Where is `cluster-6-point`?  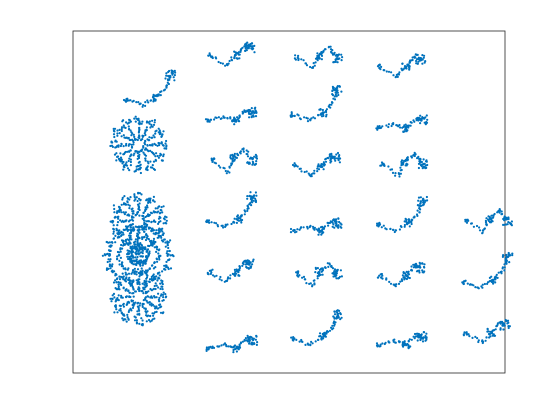
cluster-6-point is located at coordinates (247, 110).